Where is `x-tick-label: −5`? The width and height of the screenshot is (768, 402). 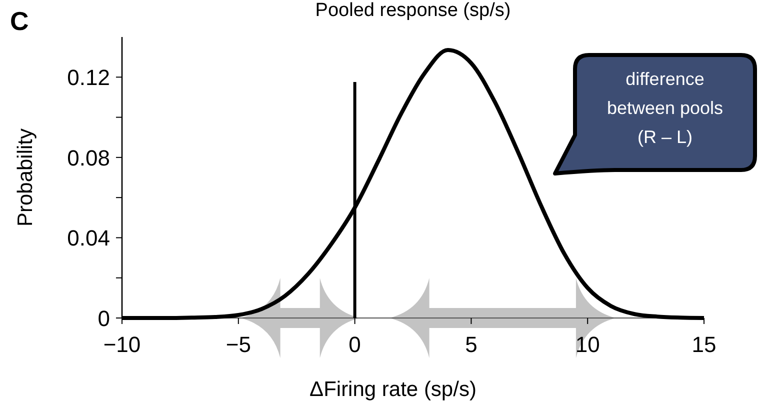
x-tick-label: −5 is located at coordinates (238, 344).